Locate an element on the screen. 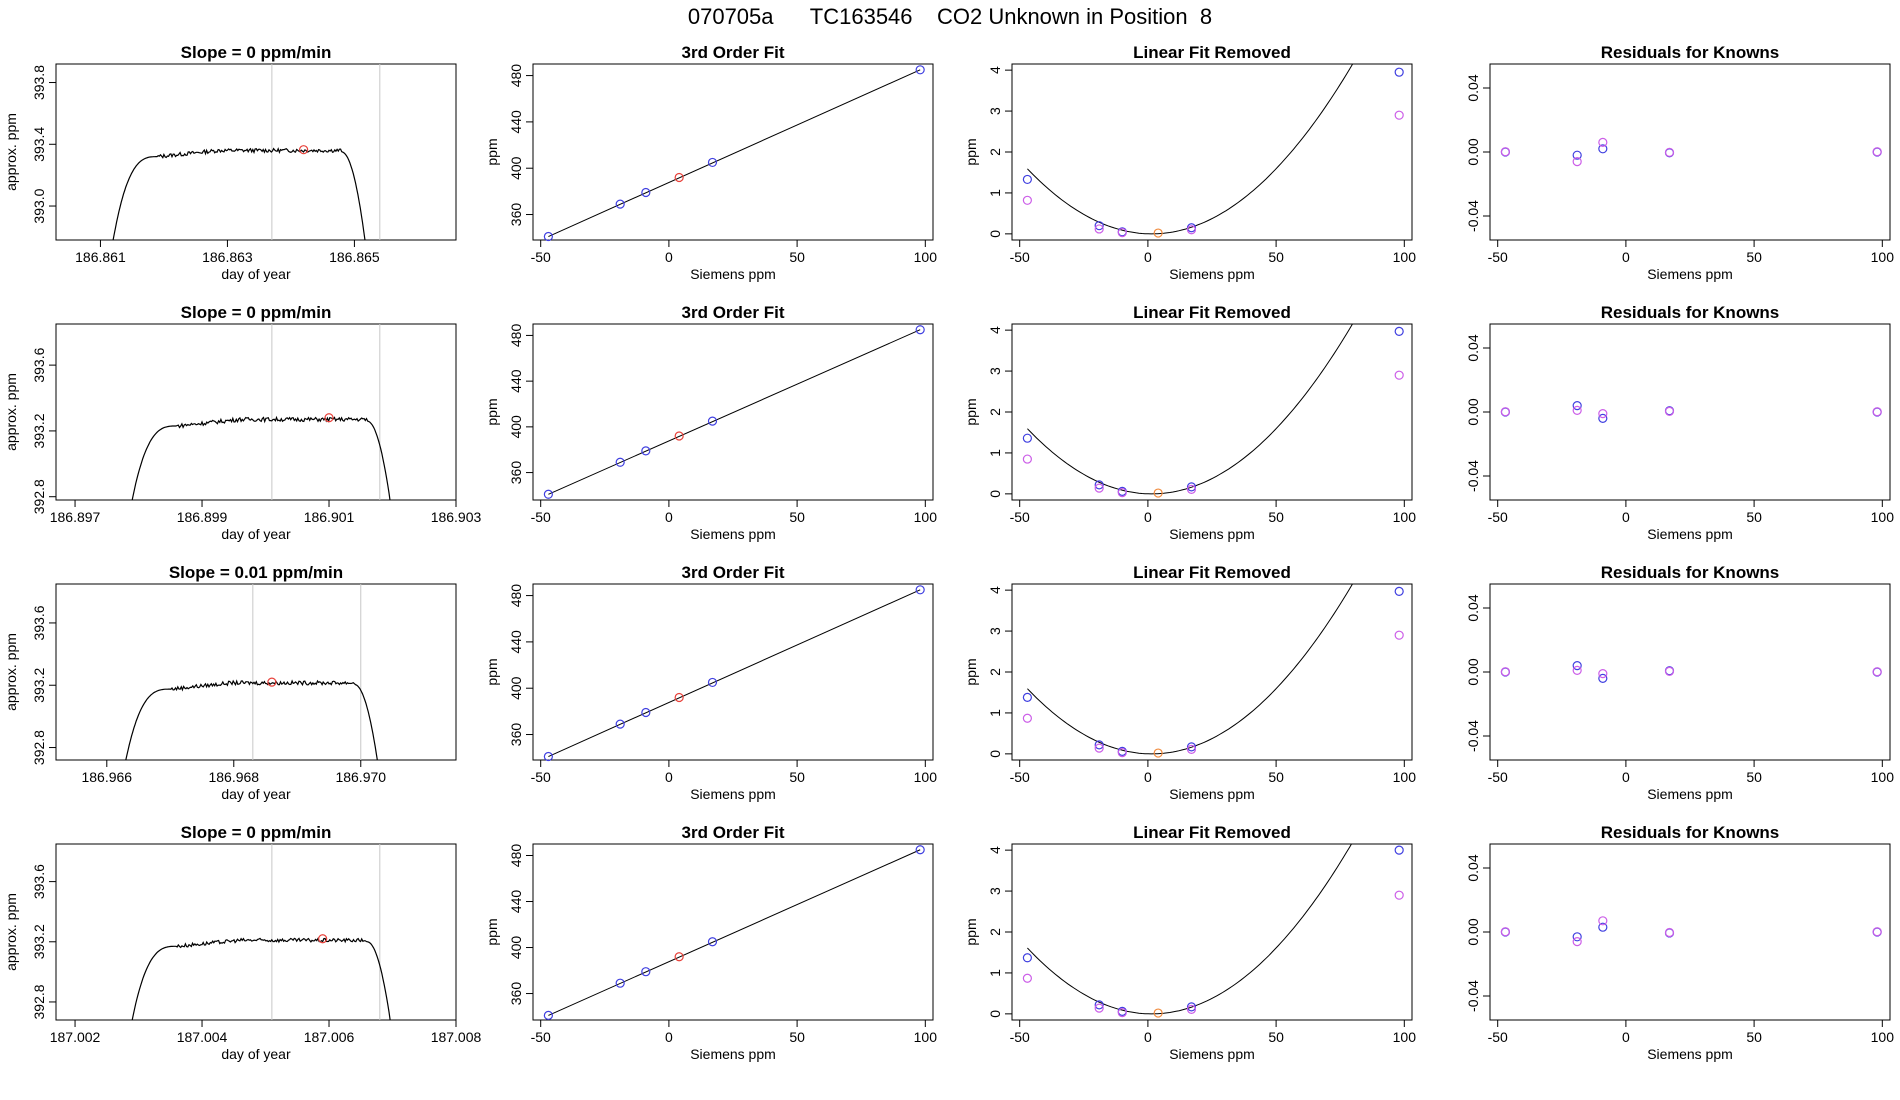  linear-1-ytick-label: 1 is located at coordinates (995, 193).